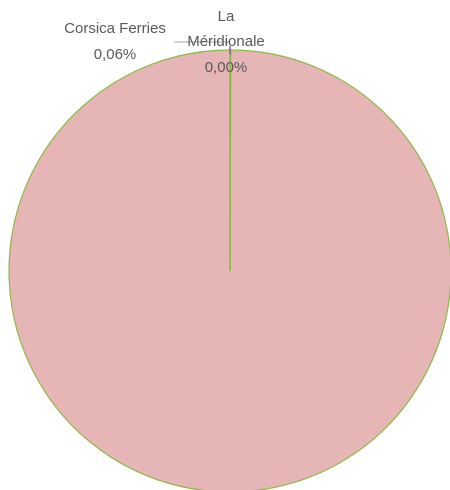  I want to click on data-label-la-meridionale-value: 0,00%, so click(226, 67).